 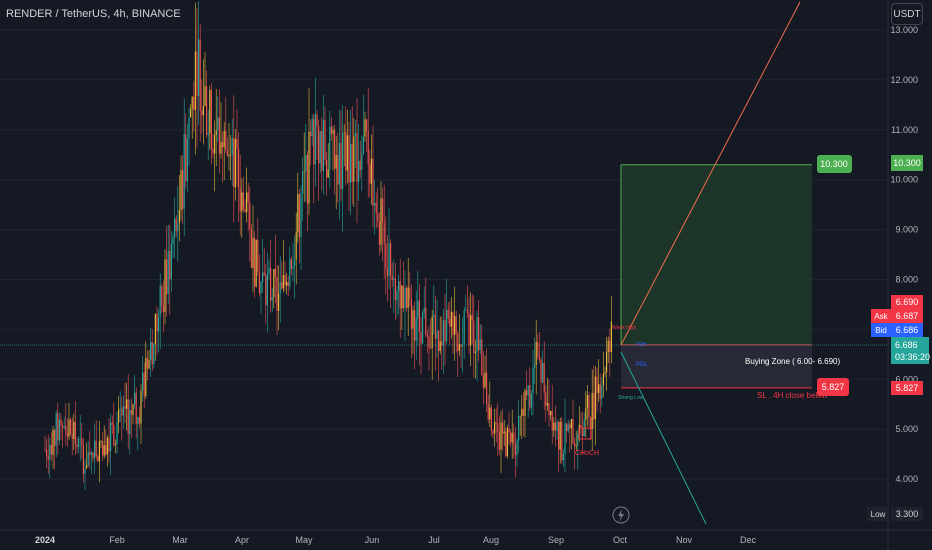 I want to click on time-tick-label: 2024, so click(x=45, y=540).